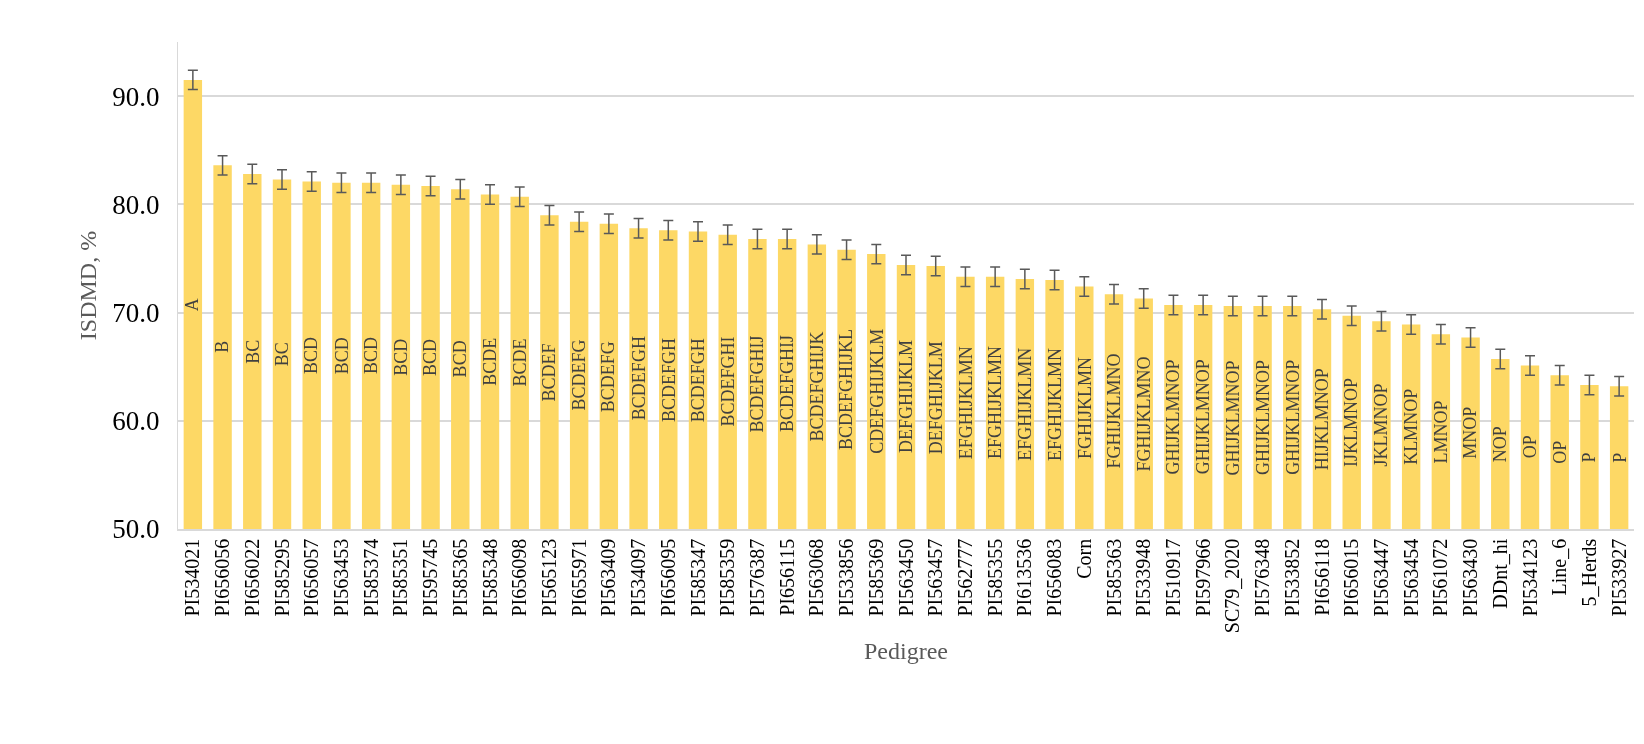 Image resolution: width=1644 pixels, height=744 pixels. I want to click on data-label: BCDEFGHIJ, so click(787, 384).